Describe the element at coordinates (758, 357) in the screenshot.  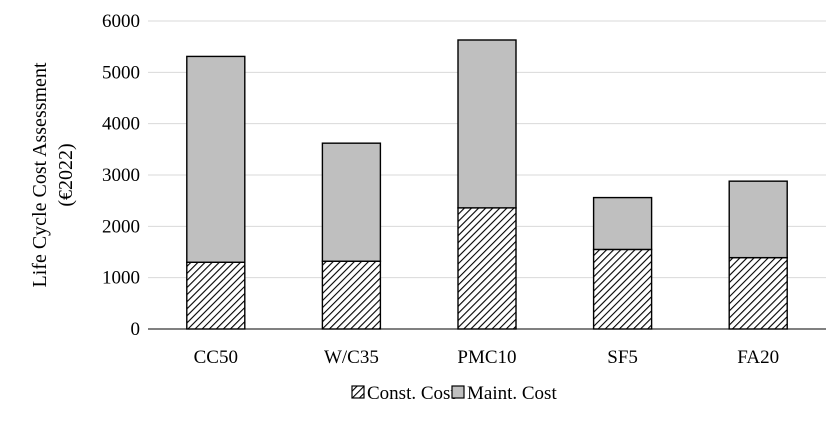
I see `x-category-label: FA20` at that location.